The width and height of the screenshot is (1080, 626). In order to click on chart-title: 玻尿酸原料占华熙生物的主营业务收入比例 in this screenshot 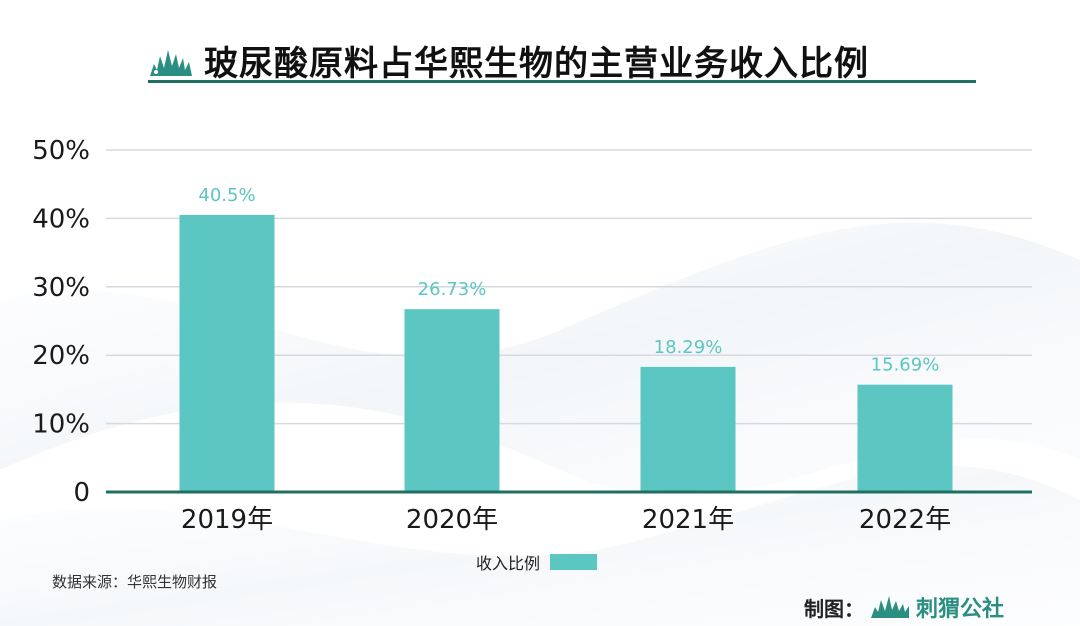, I will do `click(536, 64)`.